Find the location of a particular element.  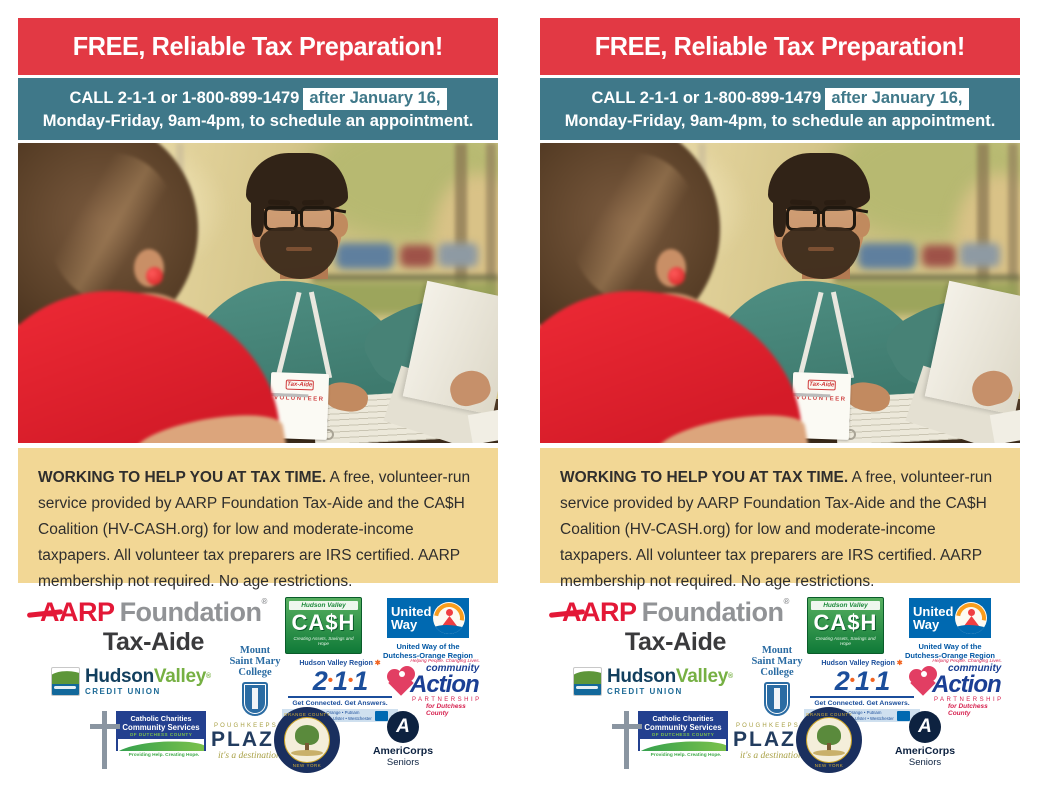

cc-tagline: Providing Help. Creating Hope. is located at coordinates (686, 755).